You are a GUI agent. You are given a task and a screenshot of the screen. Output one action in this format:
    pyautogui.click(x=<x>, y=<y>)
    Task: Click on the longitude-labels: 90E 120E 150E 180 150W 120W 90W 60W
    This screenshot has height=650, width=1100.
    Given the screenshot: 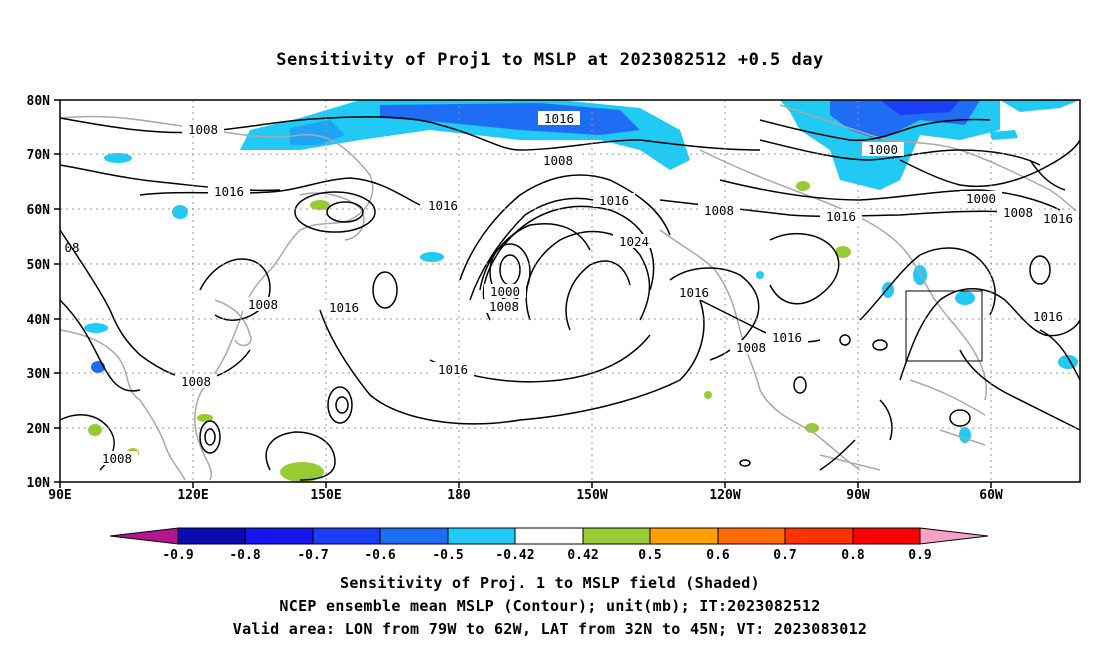 What is the action you would take?
    pyautogui.click(x=525, y=495)
    